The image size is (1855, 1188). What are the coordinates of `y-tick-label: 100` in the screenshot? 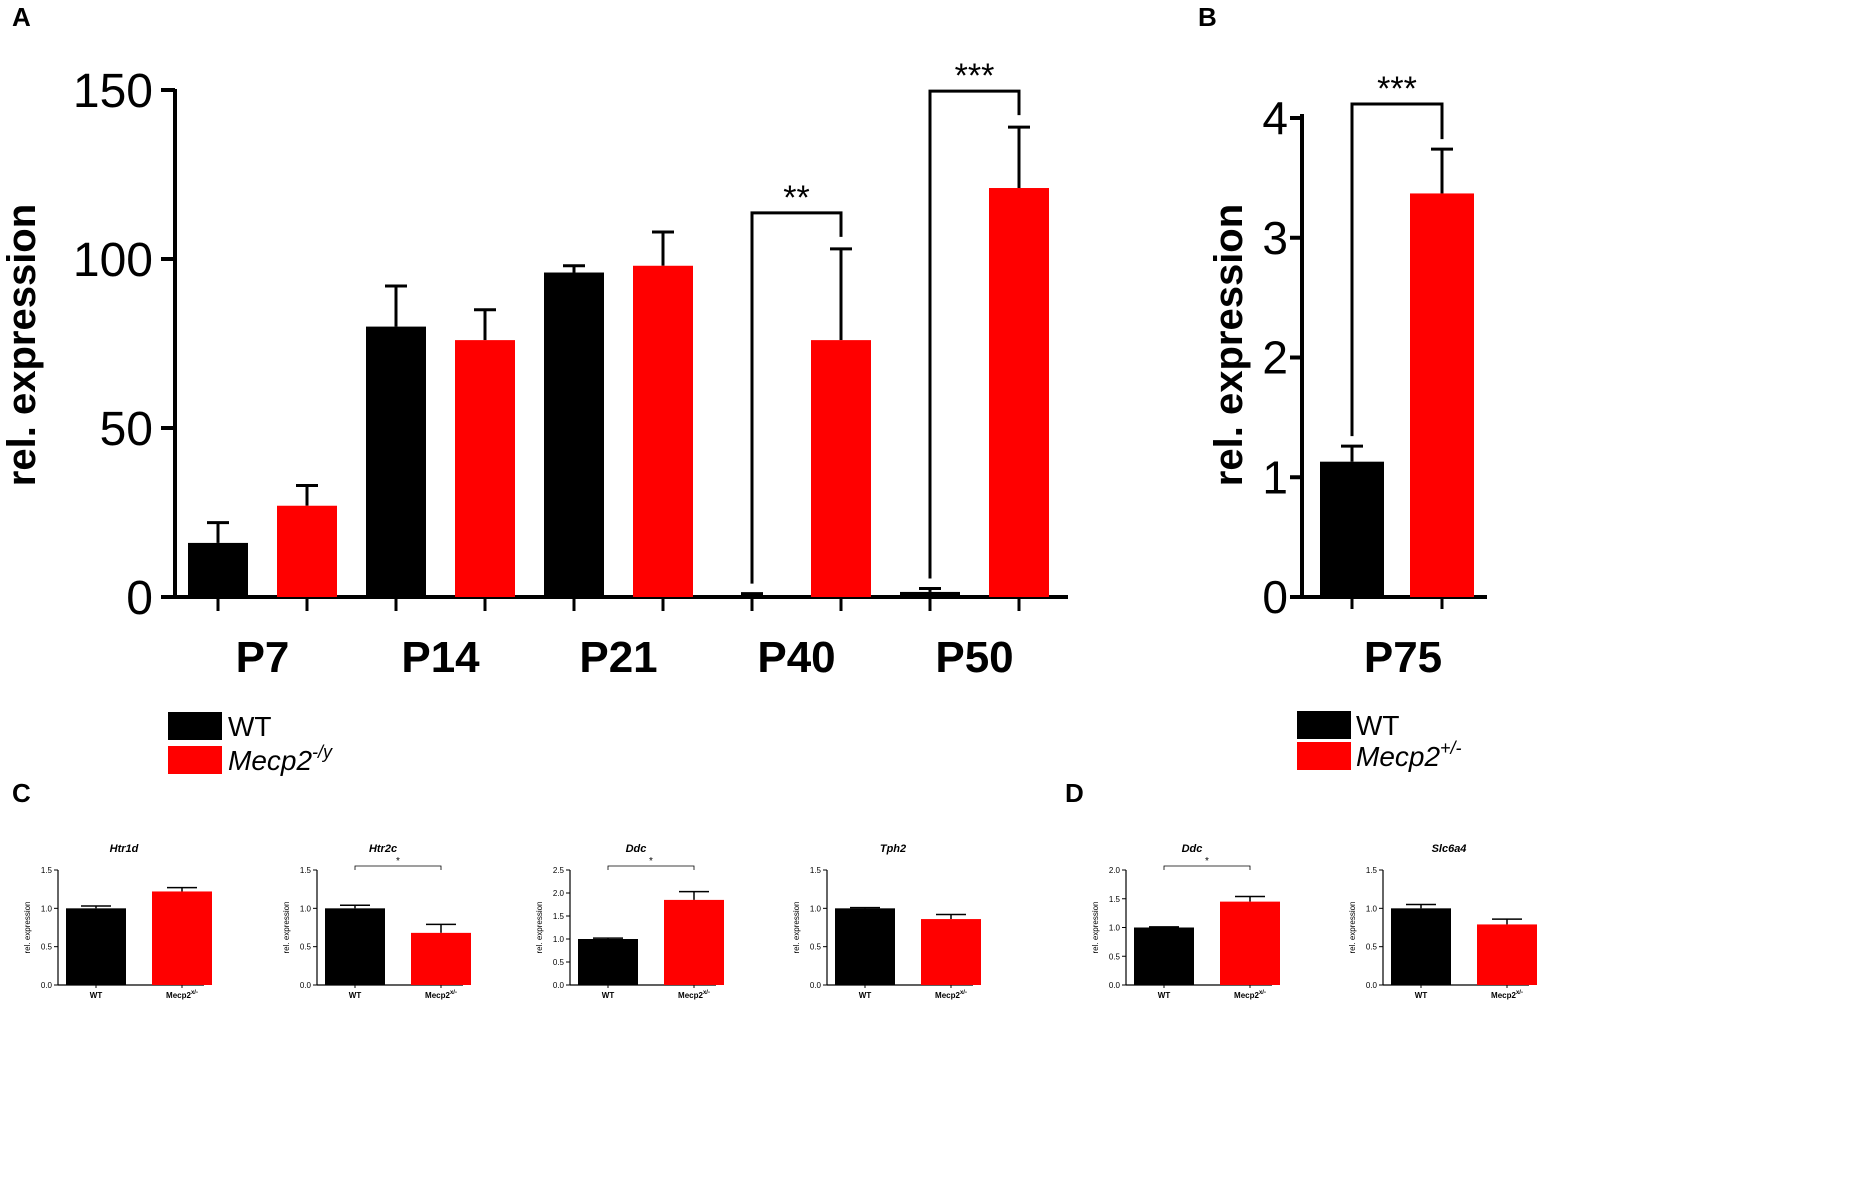 It's located at (113, 260).